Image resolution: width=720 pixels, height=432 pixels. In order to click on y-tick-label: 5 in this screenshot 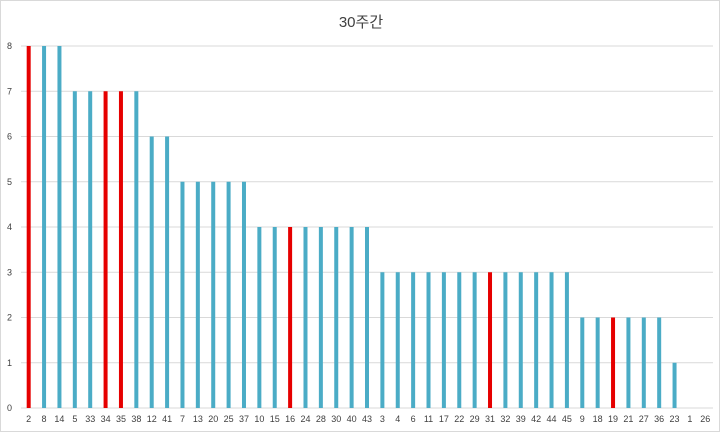, I will do `click(9, 182)`.